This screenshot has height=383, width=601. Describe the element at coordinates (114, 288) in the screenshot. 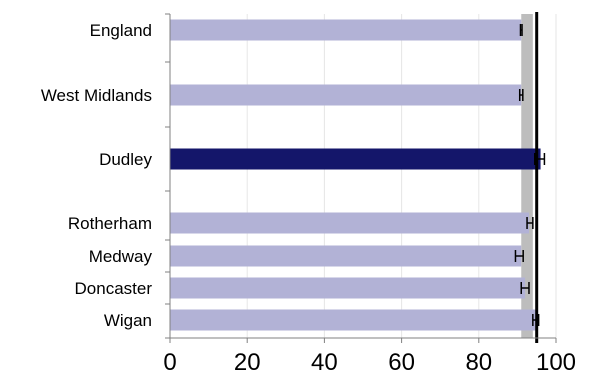

I see `category-label-doncaster: Doncaster` at that location.